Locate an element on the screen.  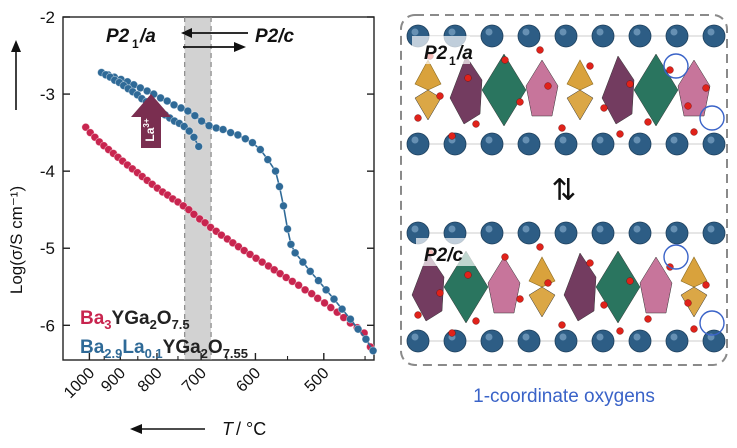
legend-text: YGa is located at coordinates (131, 318).